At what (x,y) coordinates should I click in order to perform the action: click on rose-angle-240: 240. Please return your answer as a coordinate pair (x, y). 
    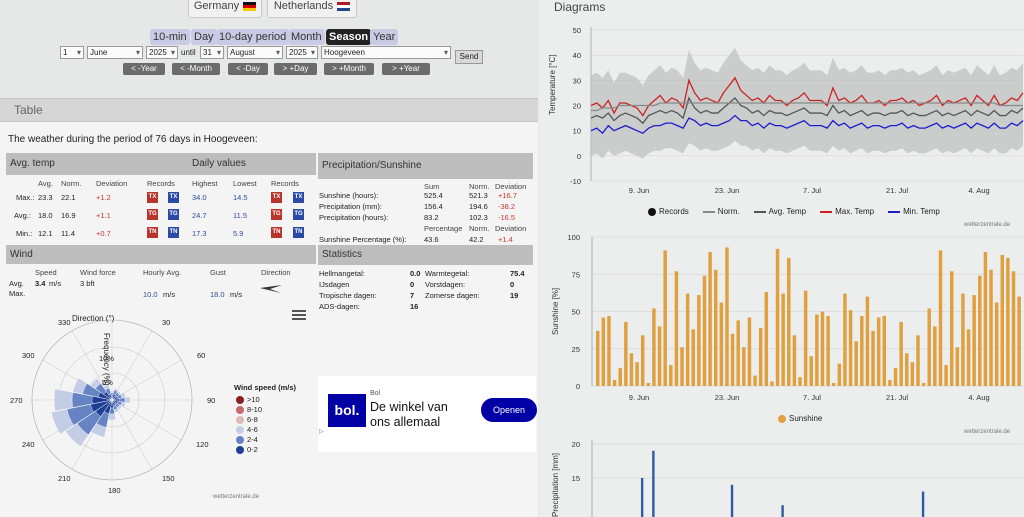
    Looking at the image, I should click on (28, 444).